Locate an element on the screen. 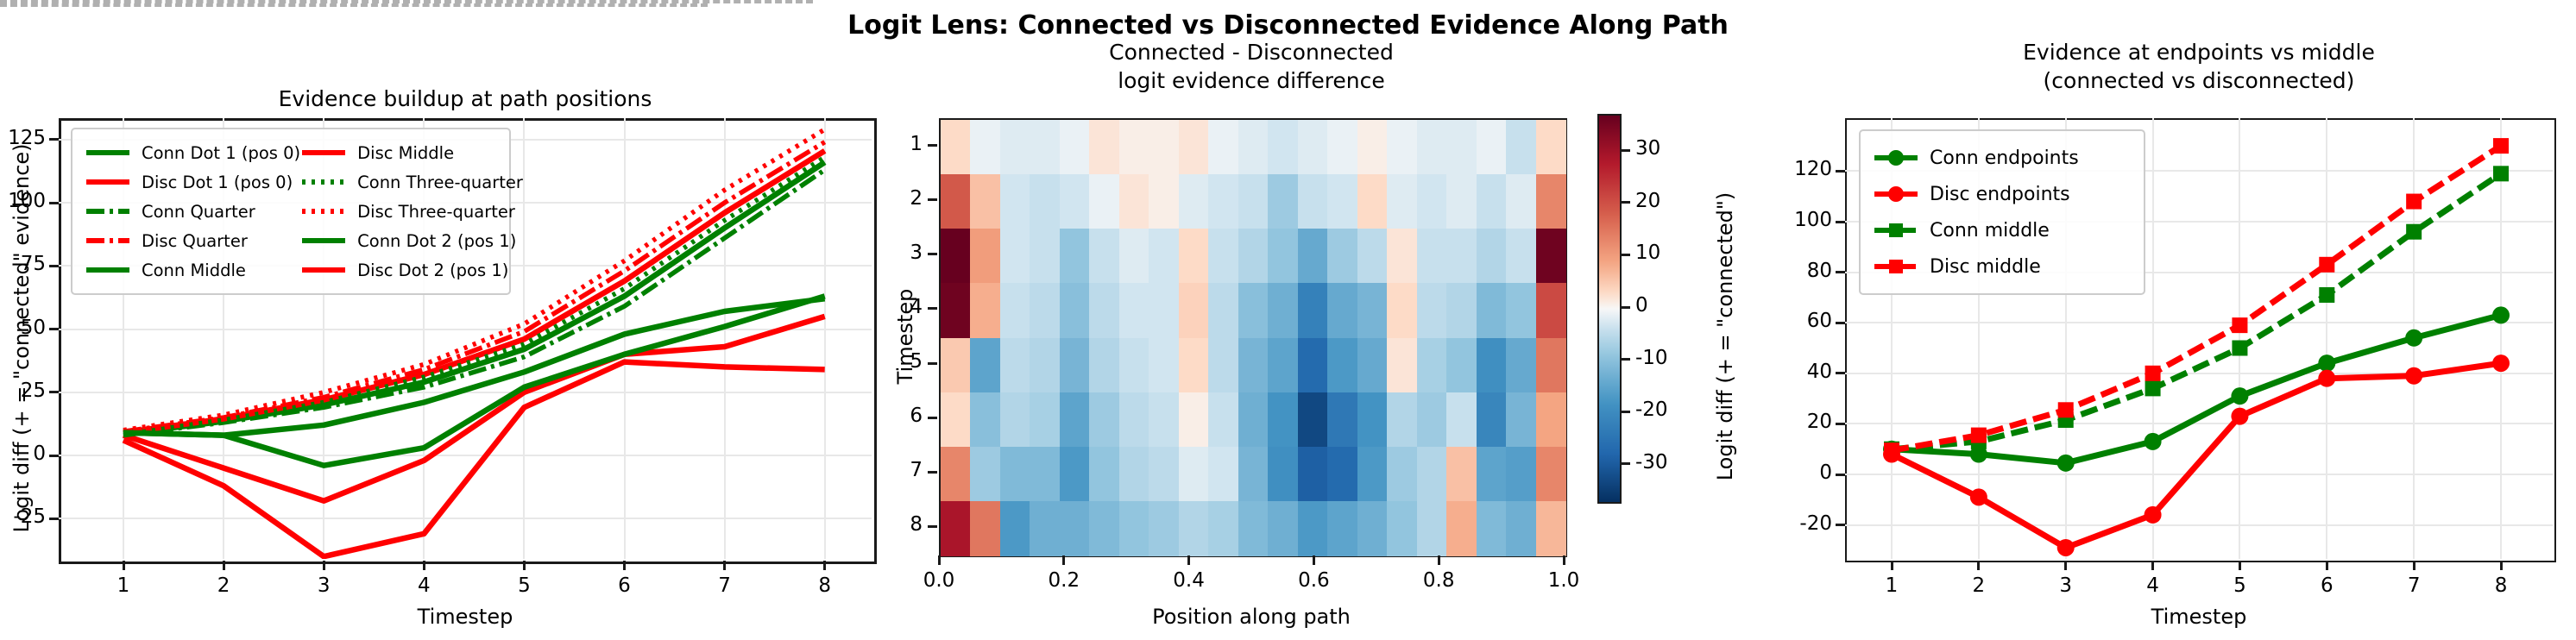 The width and height of the screenshot is (2576, 640). heatmap-y-tick-label: 2 is located at coordinates (916, 198).